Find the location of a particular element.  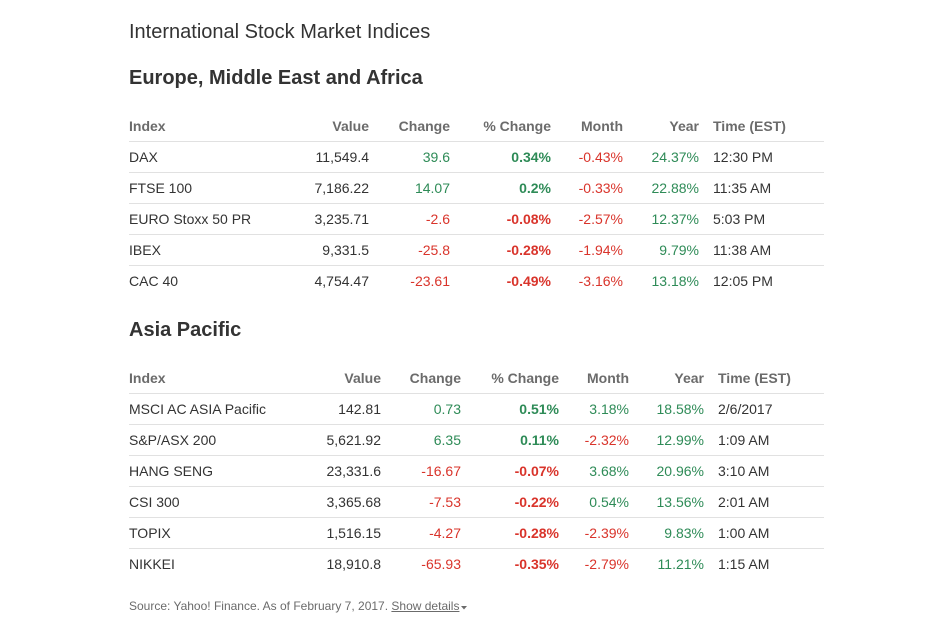

cell-time: 11:38 AM is located at coordinates (761, 250).